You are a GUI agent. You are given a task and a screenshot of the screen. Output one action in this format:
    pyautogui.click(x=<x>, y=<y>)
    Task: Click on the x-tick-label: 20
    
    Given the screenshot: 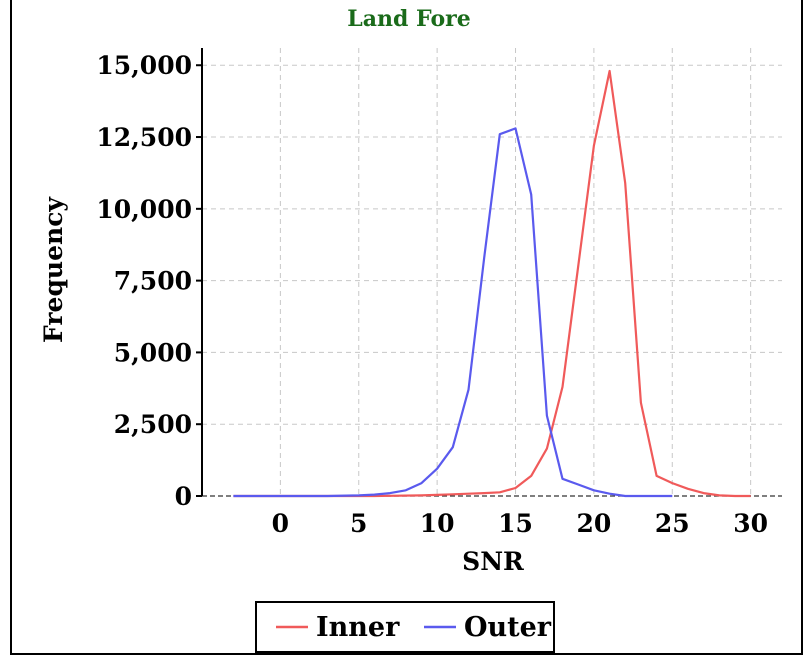 What is the action you would take?
    pyautogui.click(x=593, y=523)
    